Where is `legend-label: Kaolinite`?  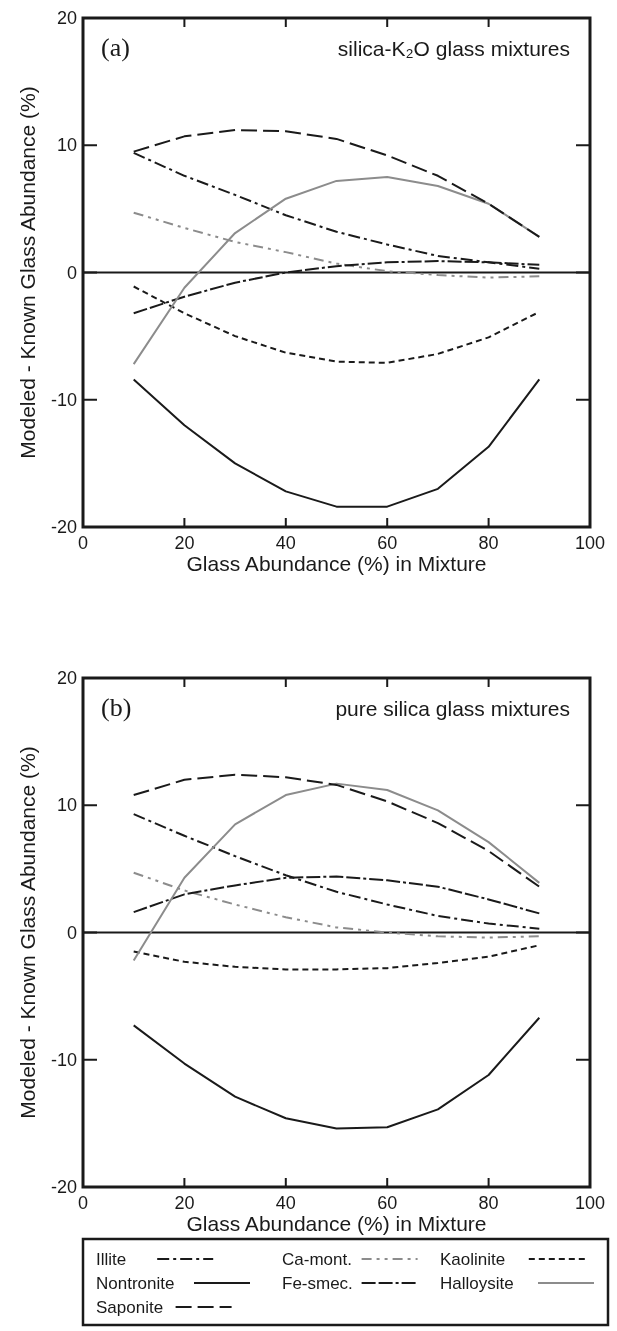
legend-label: Kaolinite is located at coordinates (473, 1259).